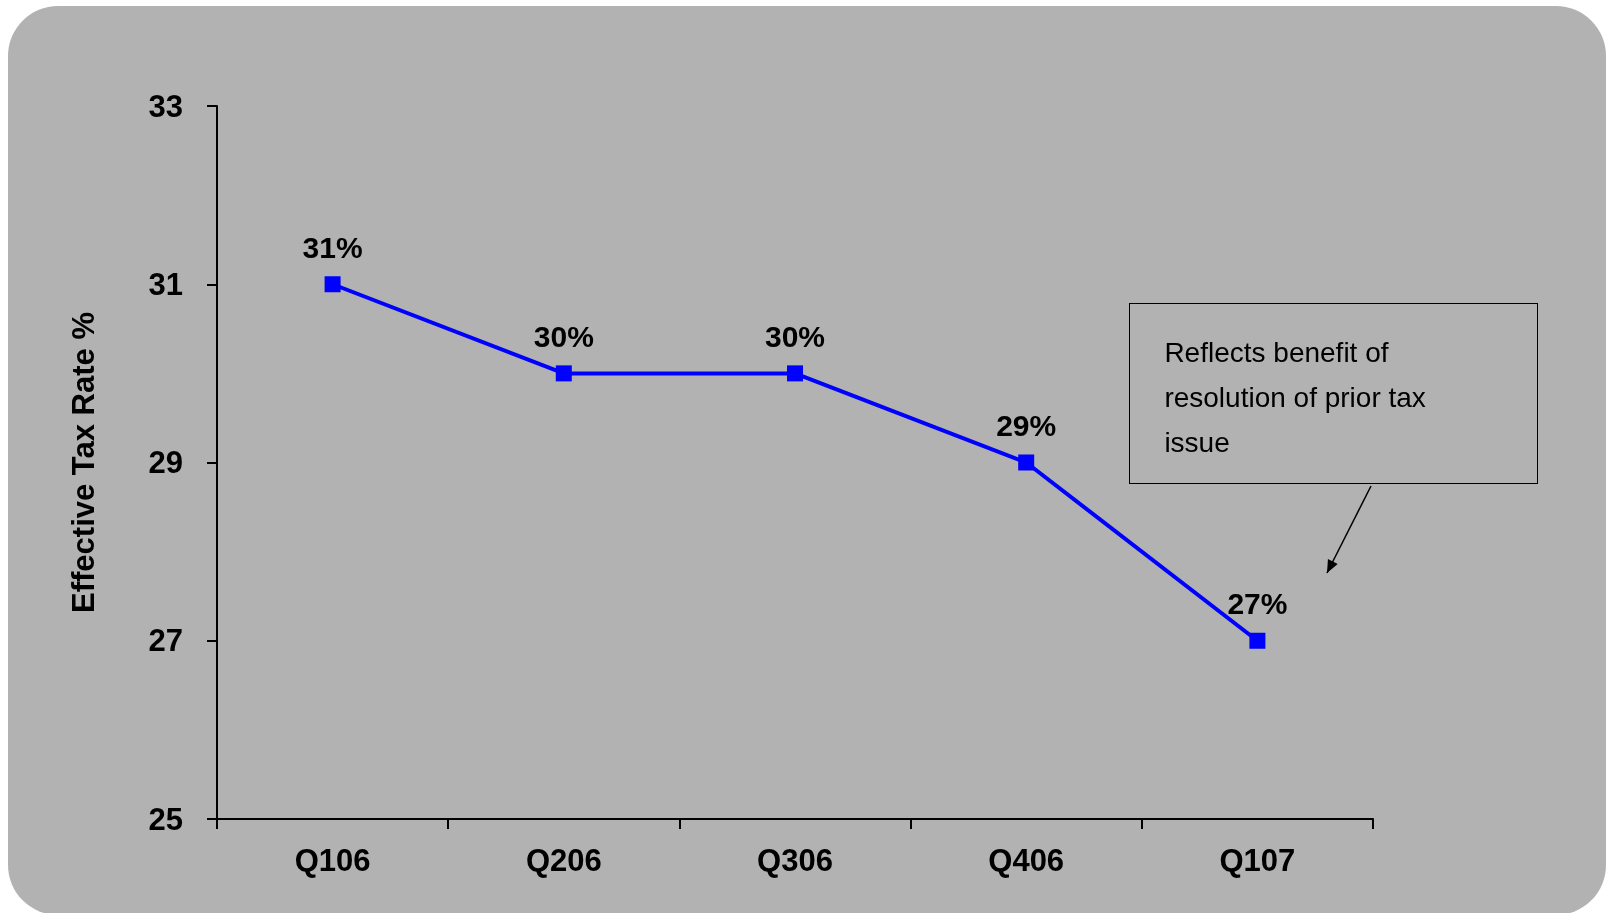 The height and width of the screenshot is (913, 1612). Describe the element at coordinates (332, 247) in the screenshot. I see `data-label: 31%` at that location.